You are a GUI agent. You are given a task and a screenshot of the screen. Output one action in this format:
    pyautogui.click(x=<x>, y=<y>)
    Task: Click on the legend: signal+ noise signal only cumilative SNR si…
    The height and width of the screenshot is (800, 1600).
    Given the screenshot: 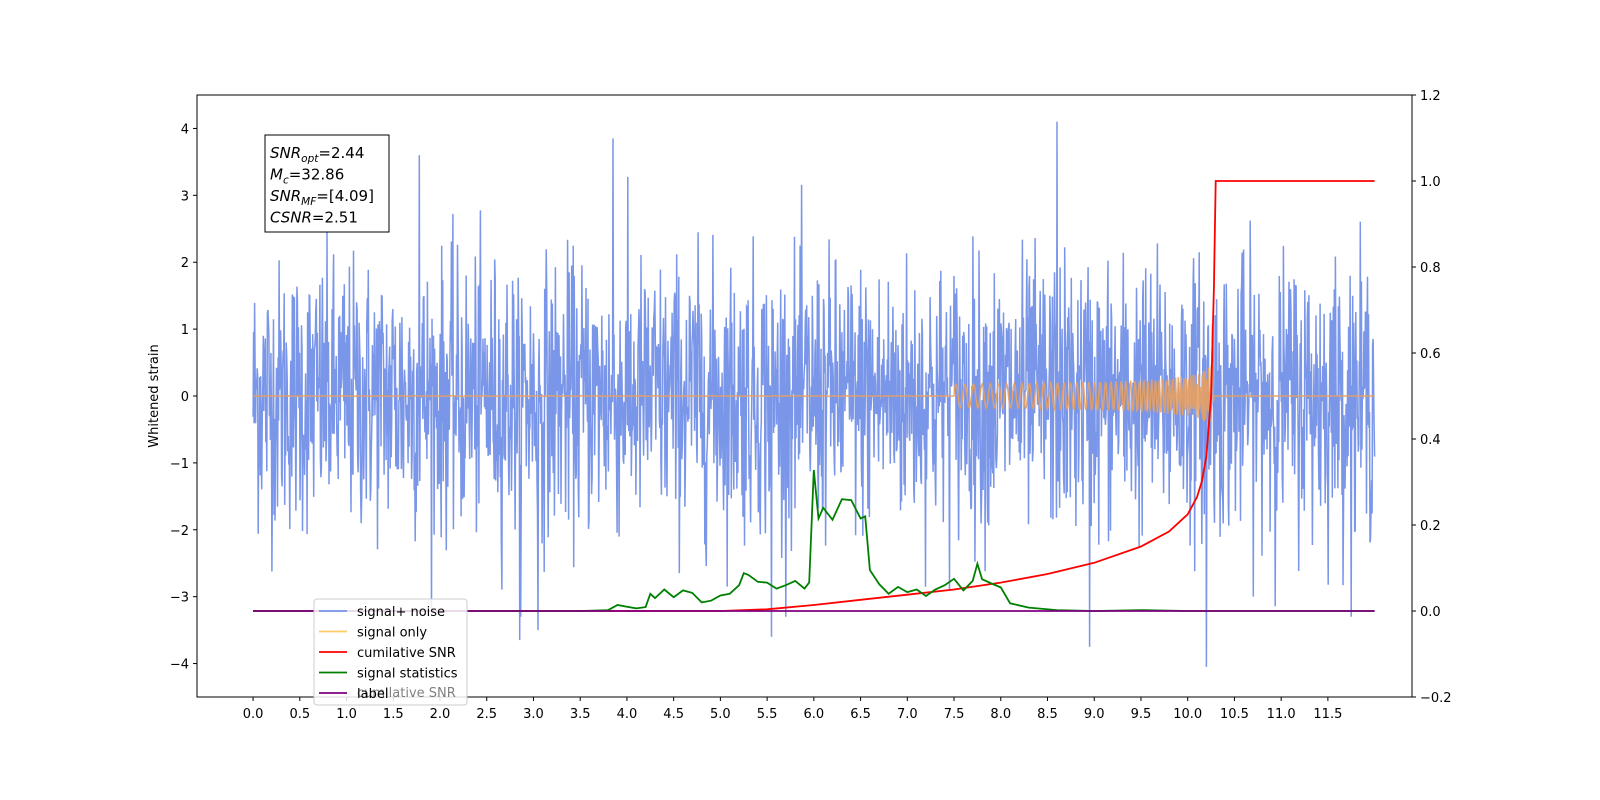 What is the action you would take?
    pyautogui.click(x=390, y=652)
    